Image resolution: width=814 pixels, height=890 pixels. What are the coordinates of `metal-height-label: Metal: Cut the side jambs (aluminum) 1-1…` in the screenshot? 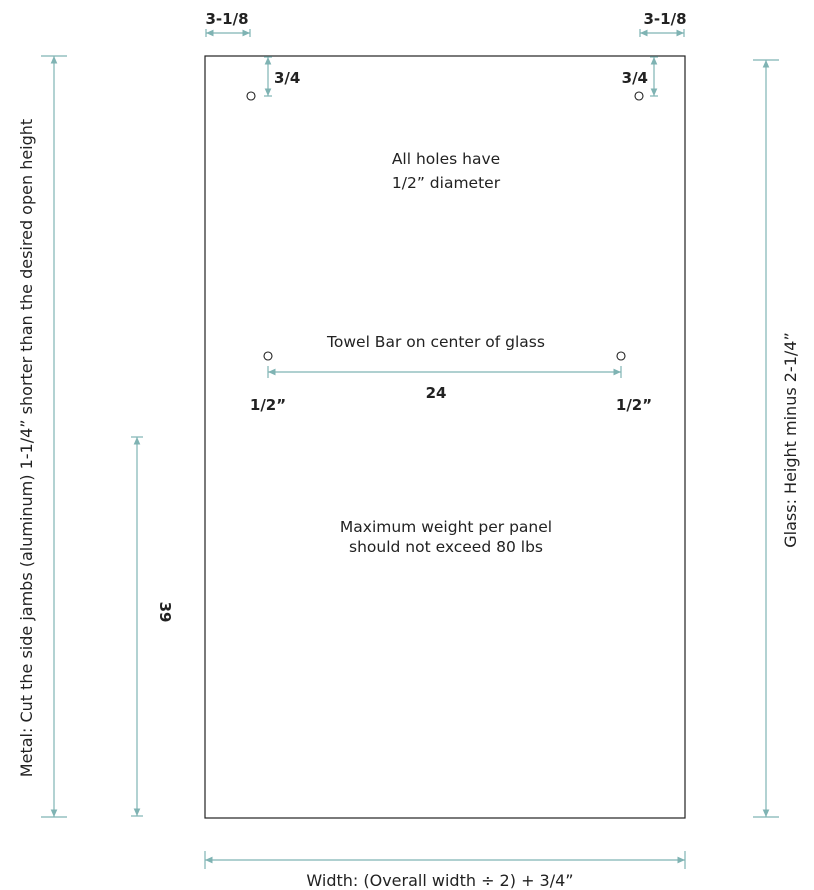 It's located at (26, 448).